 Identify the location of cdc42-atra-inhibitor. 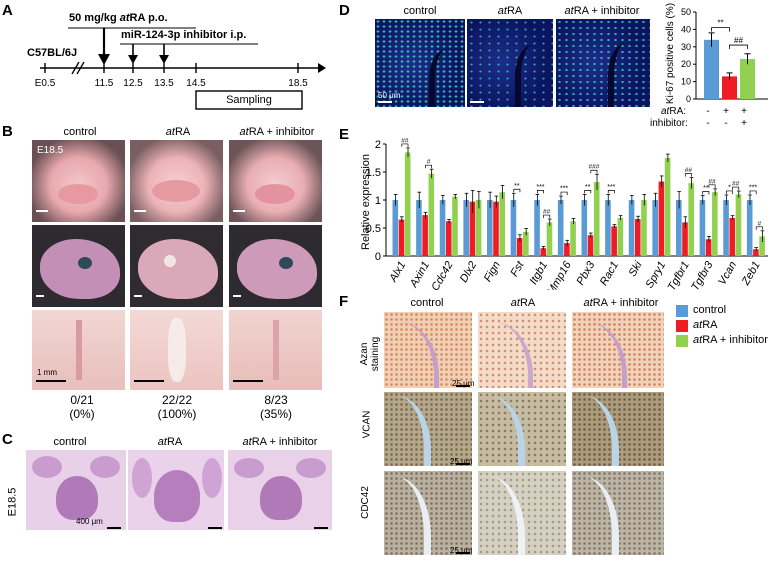
(618, 513).